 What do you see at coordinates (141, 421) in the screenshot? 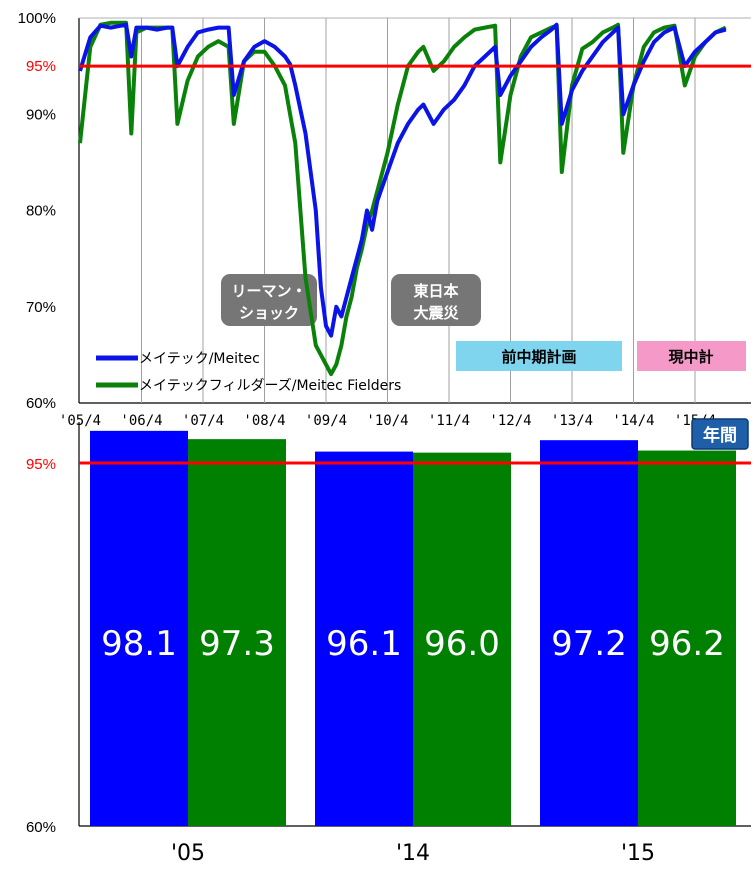
I see `x-tick-label: '06/4` at bounding box center [141, 421].